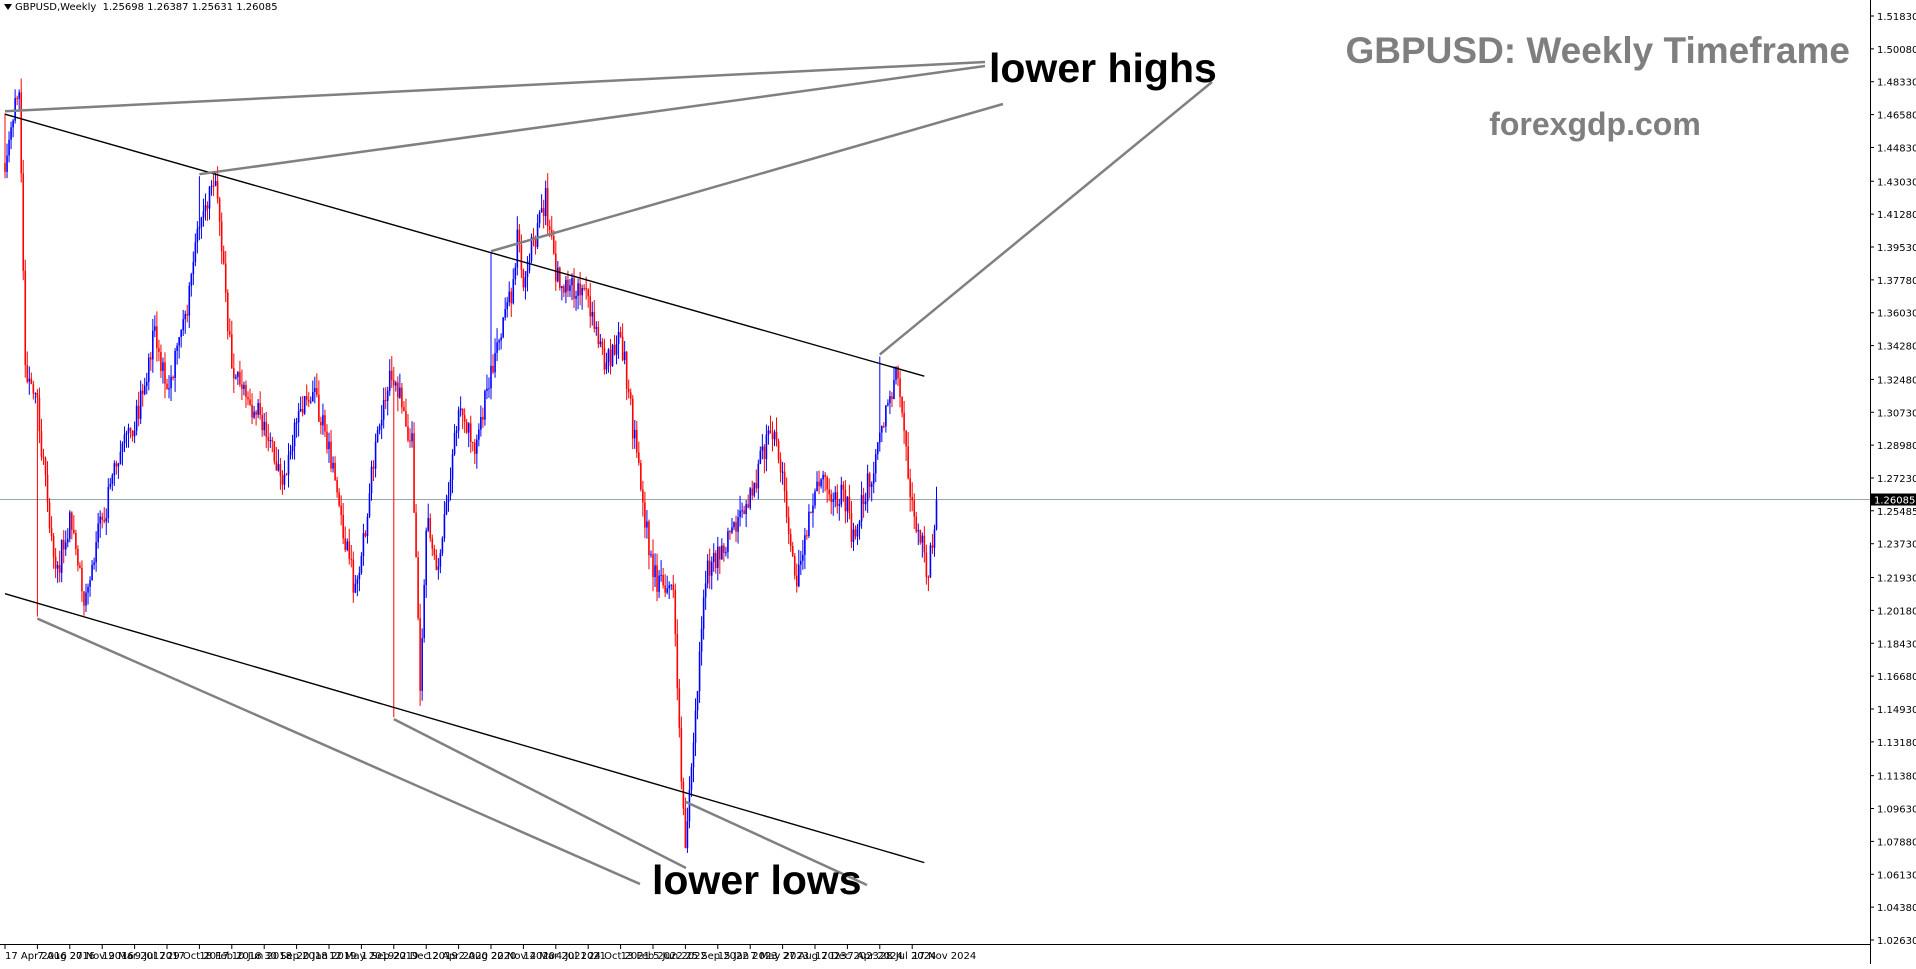  Describe the element at coordinates (36, 956) in the screenshot. I see `time-tick-label: 17 Apr 2016` at that location.